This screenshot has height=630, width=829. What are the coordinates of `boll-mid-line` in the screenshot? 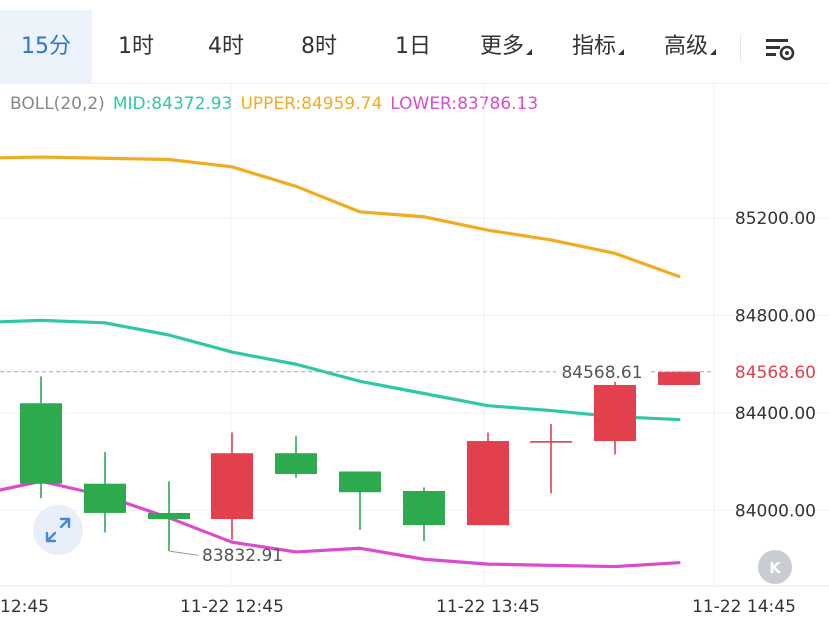 It's located at (340, 370).